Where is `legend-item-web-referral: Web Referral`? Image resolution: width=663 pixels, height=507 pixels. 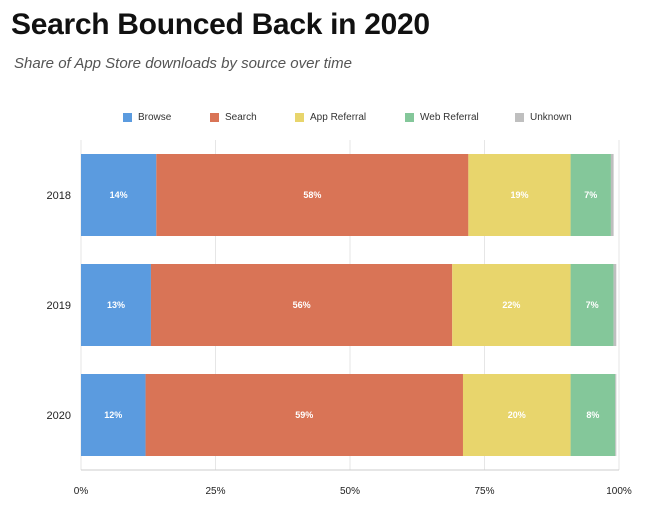 legend-item-web-referral: Web Referral is located at coordinates (442, 117).